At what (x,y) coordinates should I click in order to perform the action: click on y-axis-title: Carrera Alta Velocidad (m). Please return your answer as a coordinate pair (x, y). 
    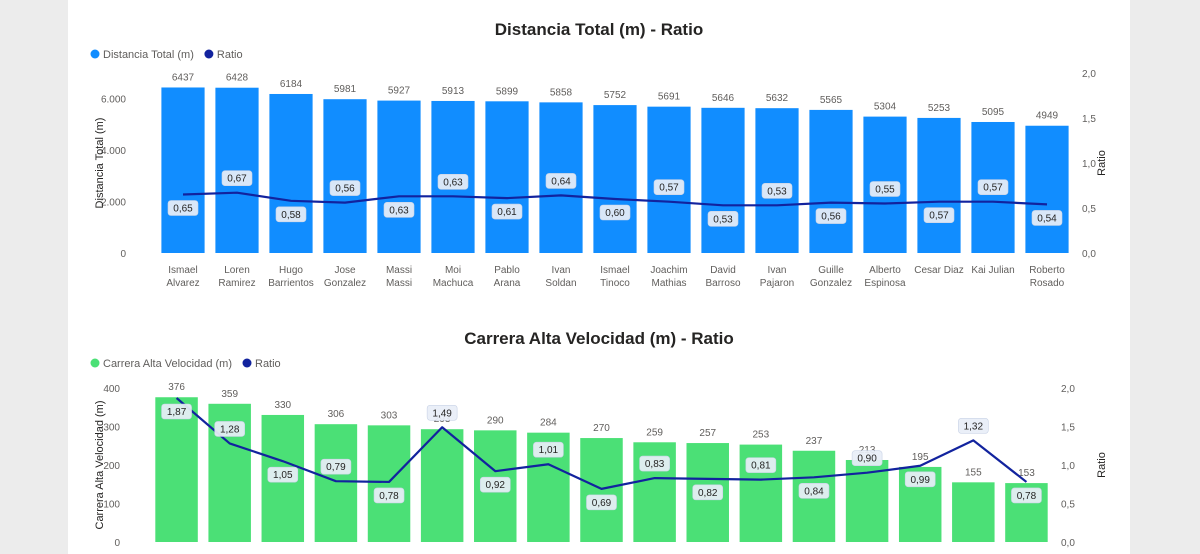
    Looking at the image, I should click on (100, 465).